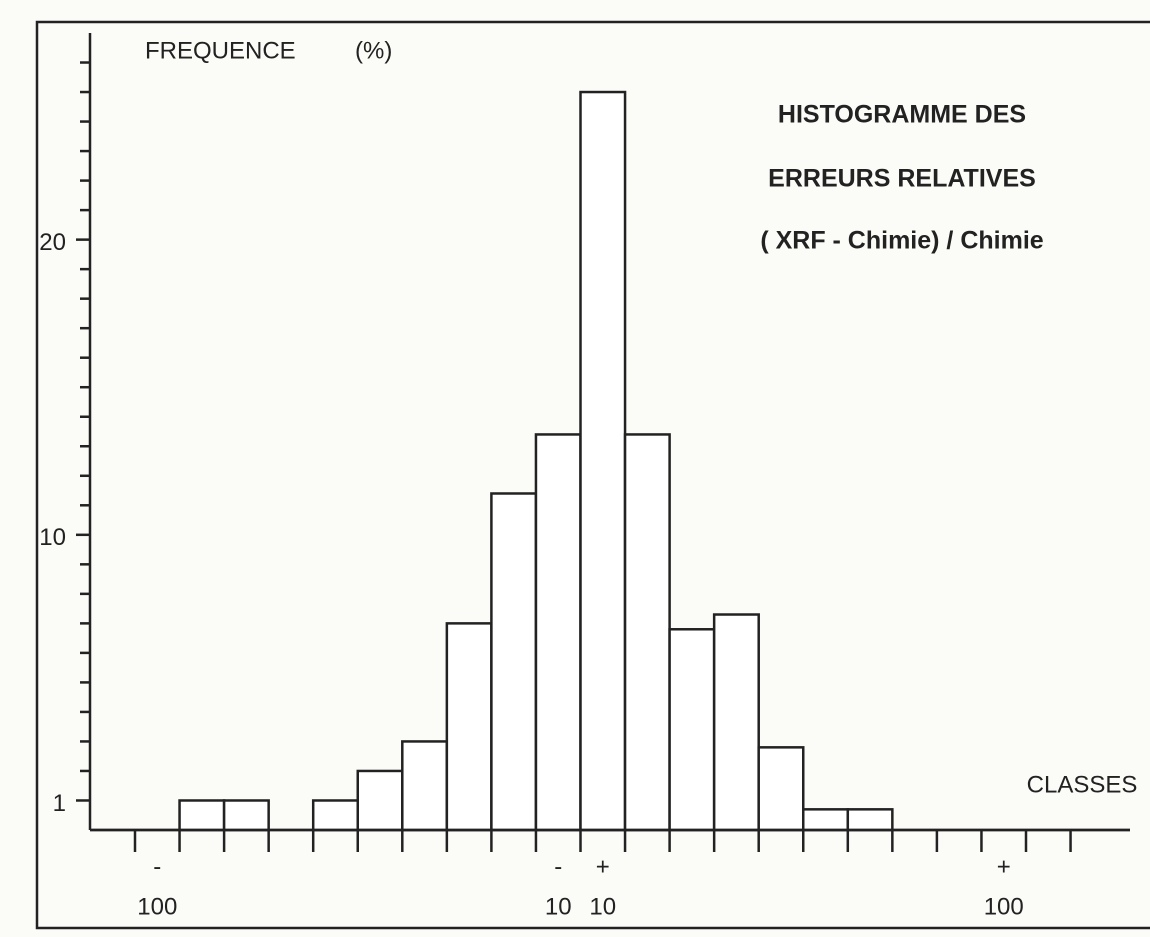 This screenshot has height=937, width=1150. Describe the element at coordinates (52, 242) in the screenshot. I see `y-tick-label: 20` at that location.